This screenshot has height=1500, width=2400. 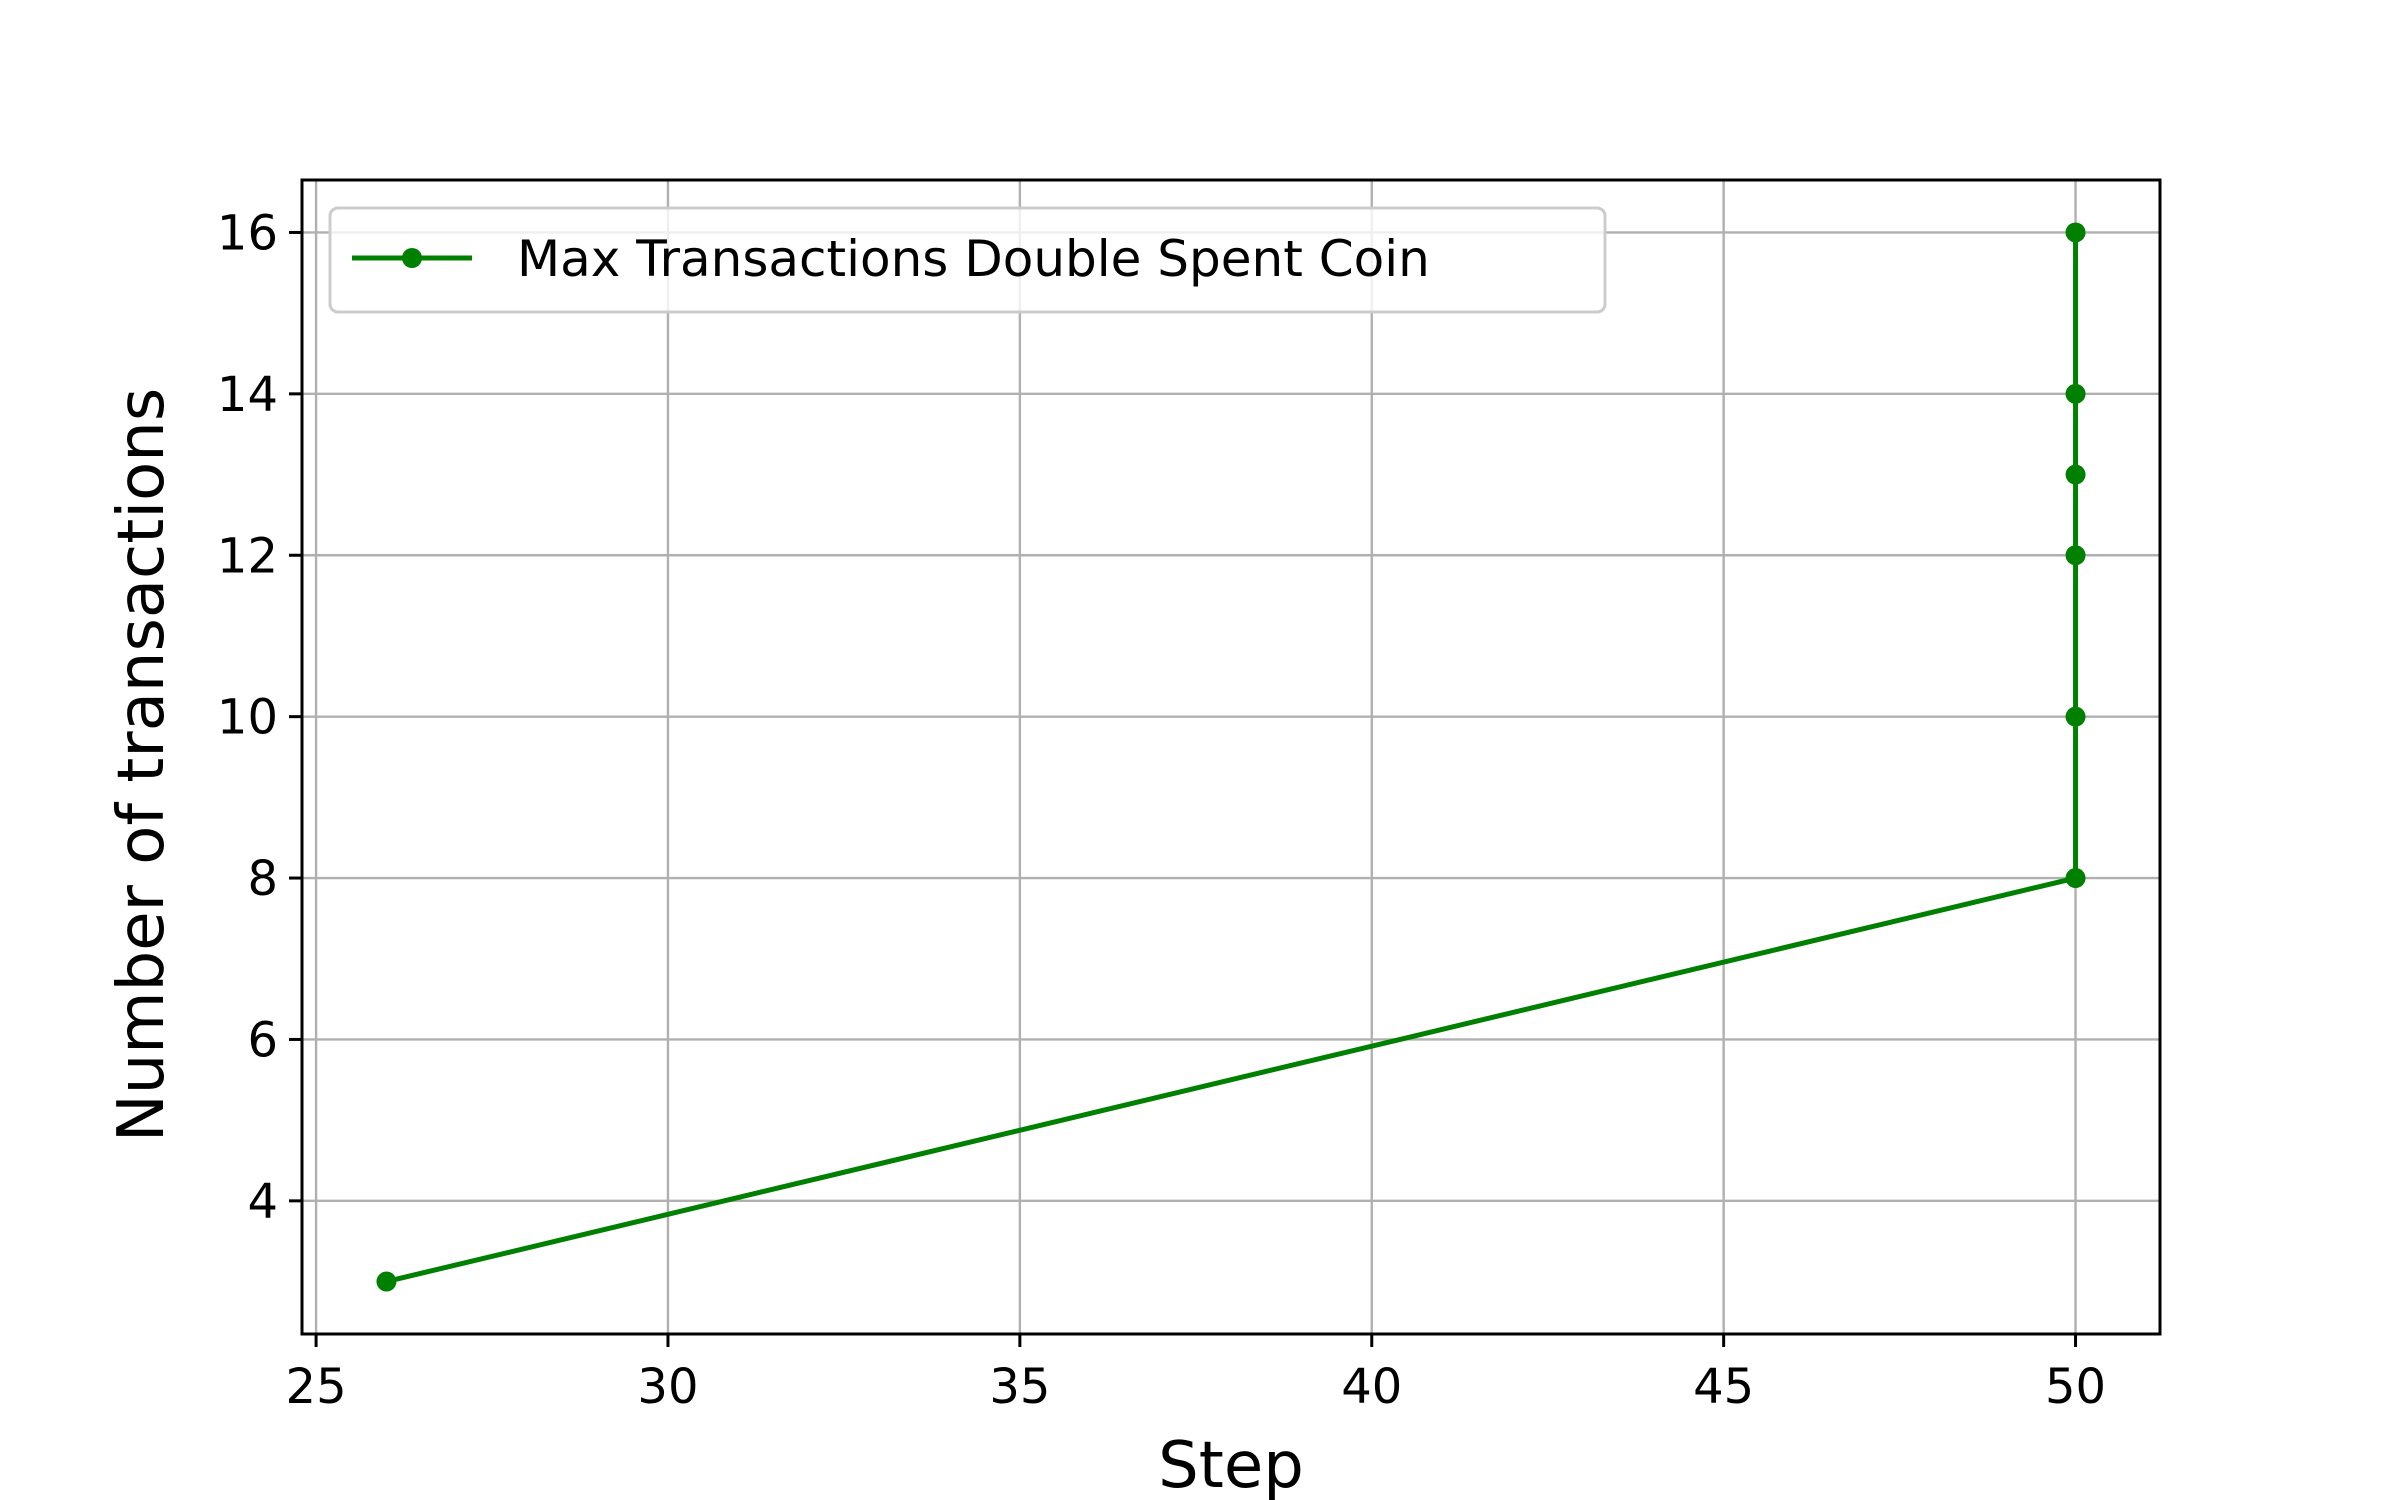 What do you see at coordinates (247, 395) in the screenshot?
I see `y-tick-label: 14` at bounding box center [247, 395].